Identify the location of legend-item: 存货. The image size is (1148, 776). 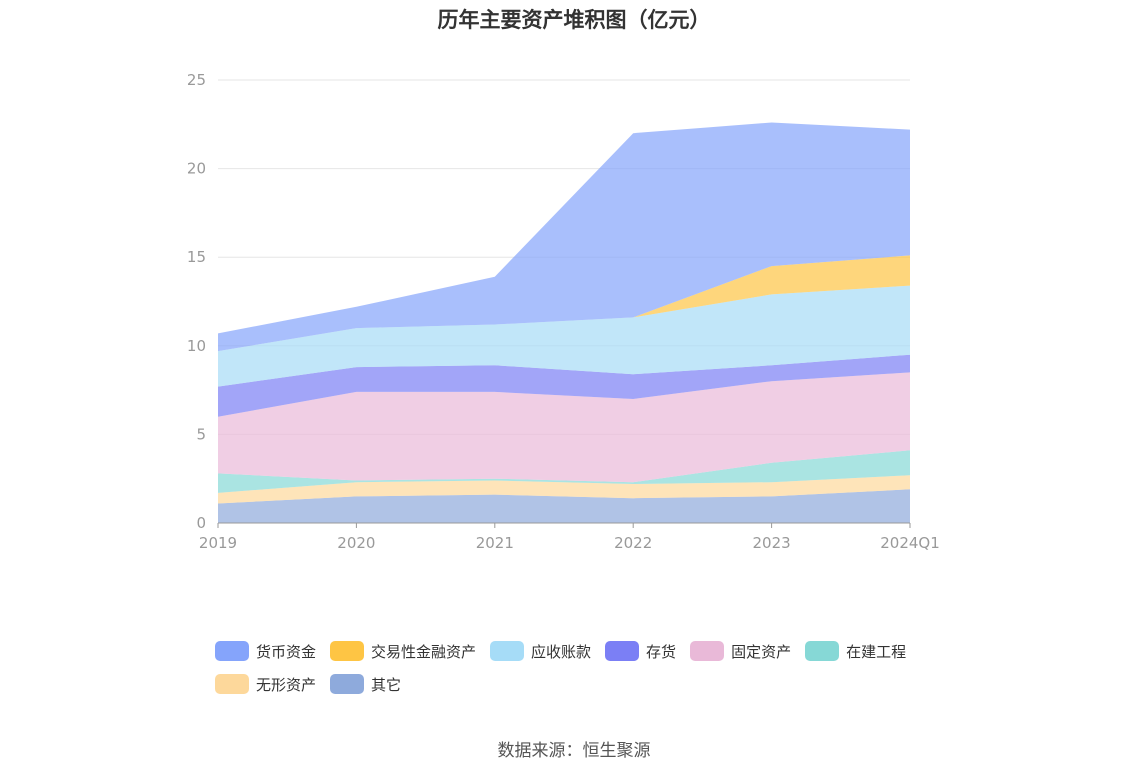
(640, 651).